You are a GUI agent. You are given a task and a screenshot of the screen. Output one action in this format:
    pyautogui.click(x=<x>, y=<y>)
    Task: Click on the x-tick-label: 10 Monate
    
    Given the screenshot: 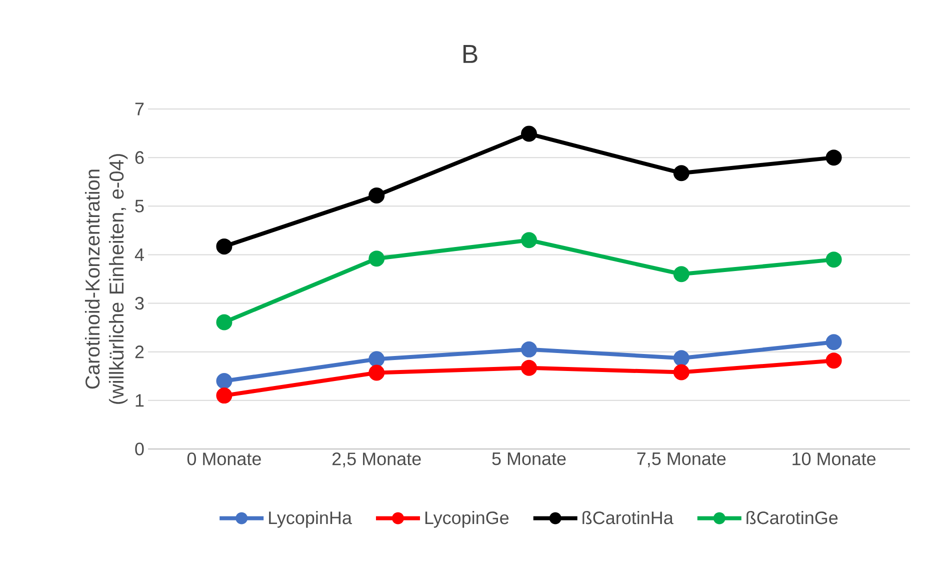 What is the action you would take?
    pyautogui.click(x=834, y=459)
    